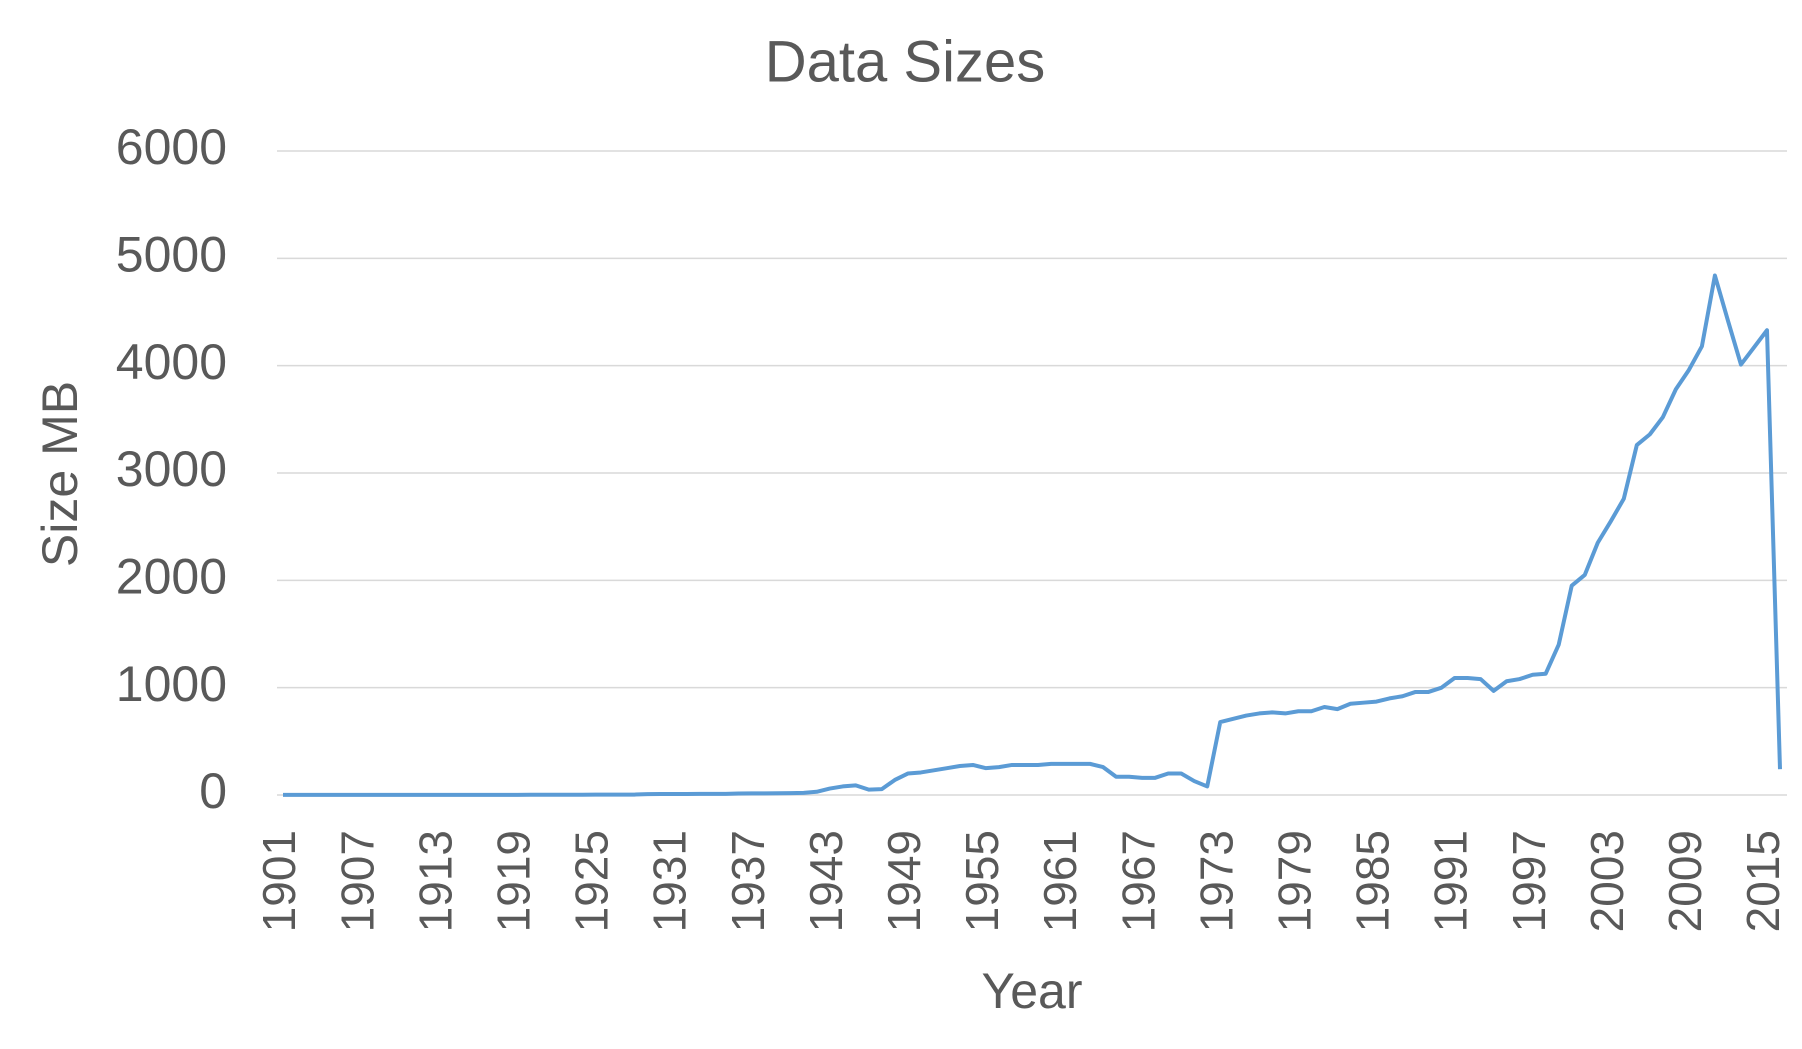  Describe the element at coordinates (982, 881) in the screenshot. I see `x-tick-label: 1955` at that location.